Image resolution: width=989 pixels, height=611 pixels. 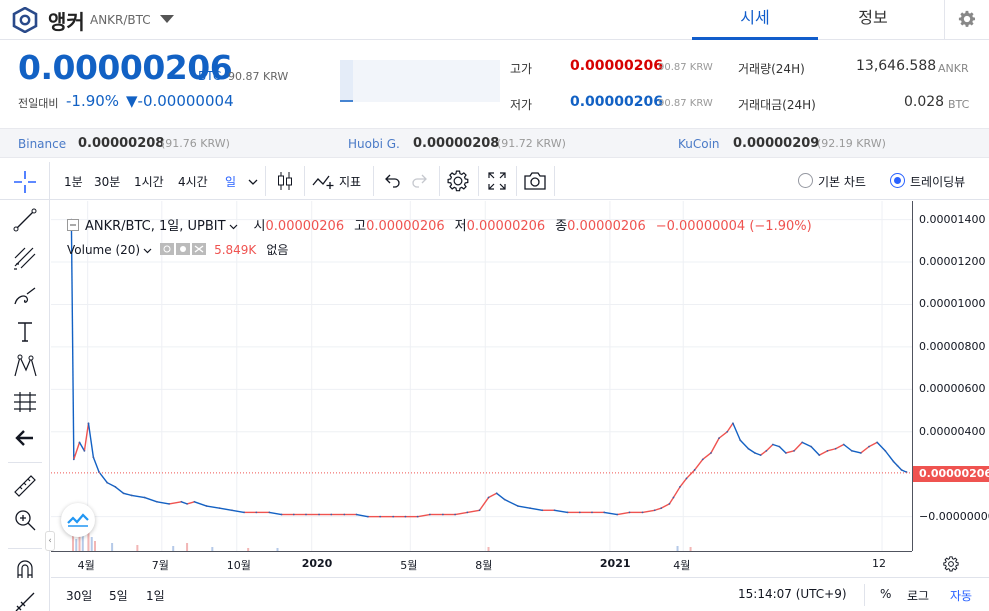 I want to click on exchange-name: KuCoin, so click(x=699, y=144).